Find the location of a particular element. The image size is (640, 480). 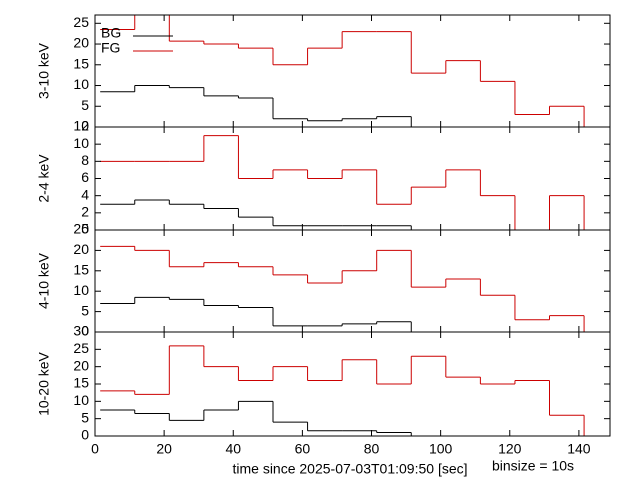

y-tick-label: 4 is located at coordinates (85, 194).